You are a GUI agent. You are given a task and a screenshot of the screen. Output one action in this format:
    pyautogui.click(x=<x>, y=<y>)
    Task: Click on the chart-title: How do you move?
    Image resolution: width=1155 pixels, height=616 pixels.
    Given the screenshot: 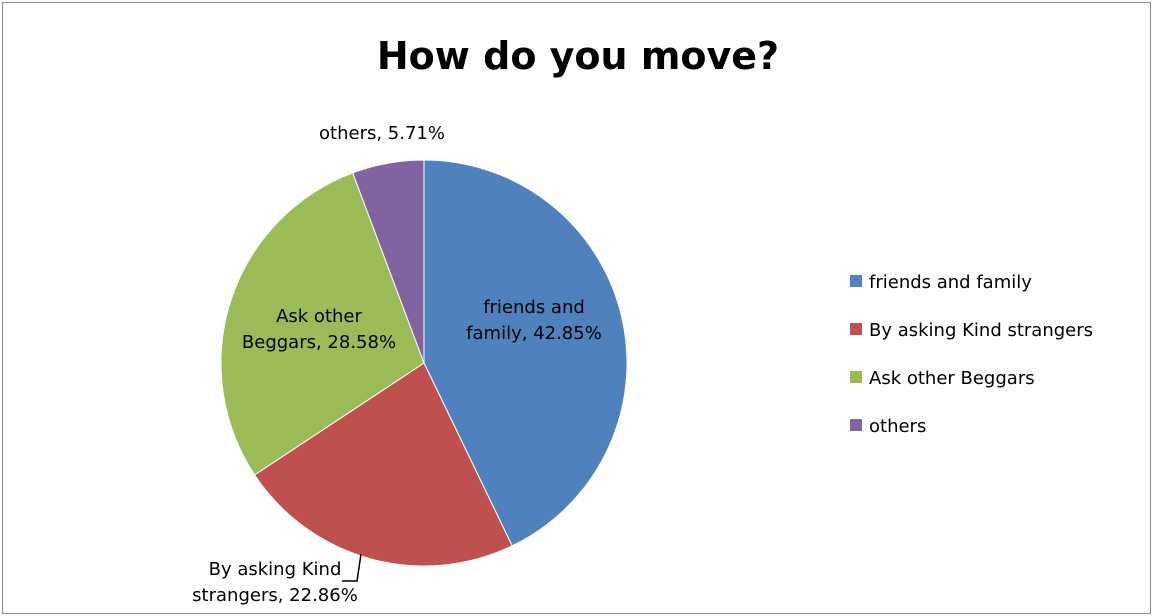 What is the action you would take?
    pyautogui.click(x=578, y=56)
    